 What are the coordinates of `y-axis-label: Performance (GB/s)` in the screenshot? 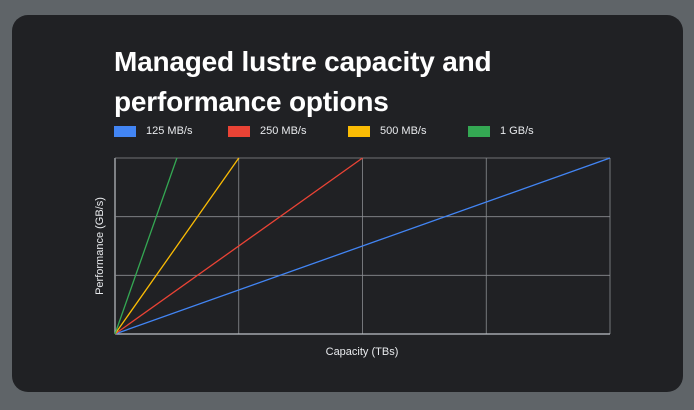 It's located at (100, 246).